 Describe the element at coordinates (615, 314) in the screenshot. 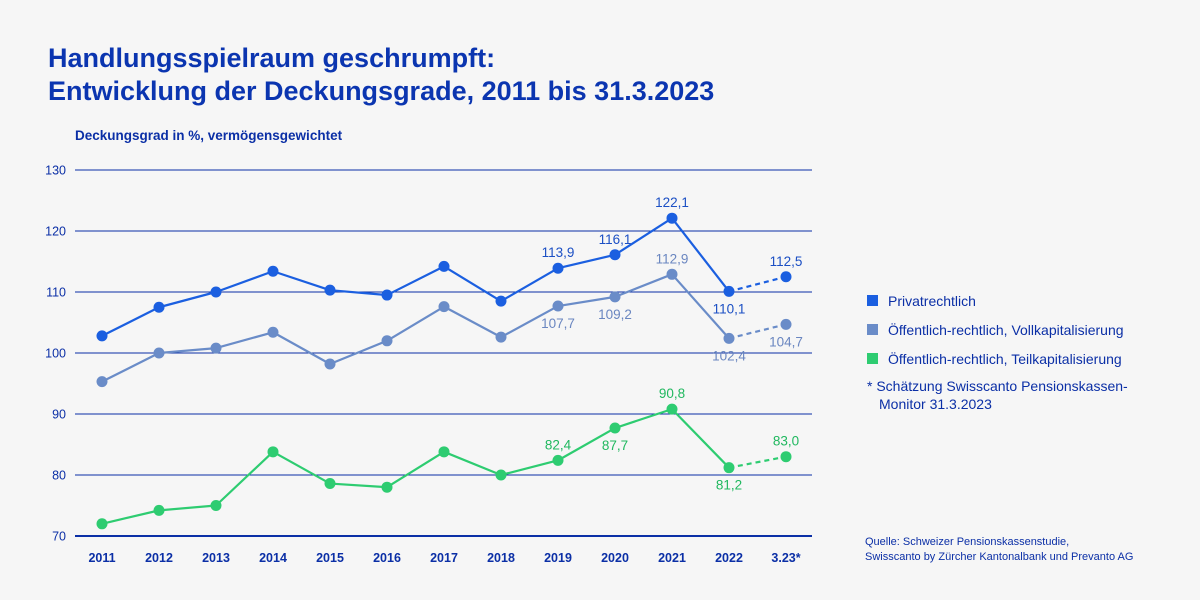

I see `data-label: 109,2` at that location.